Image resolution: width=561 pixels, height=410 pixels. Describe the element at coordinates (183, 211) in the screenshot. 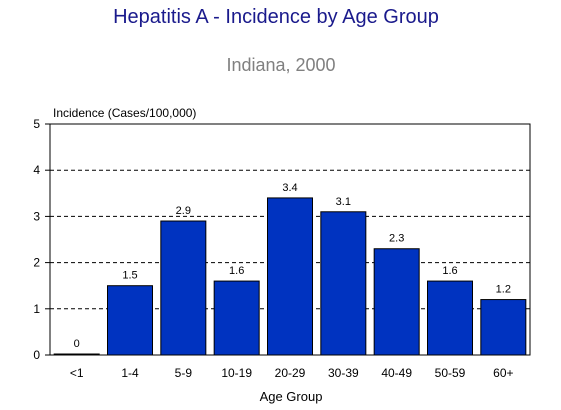

I see `data-label: 2.9` at that location.